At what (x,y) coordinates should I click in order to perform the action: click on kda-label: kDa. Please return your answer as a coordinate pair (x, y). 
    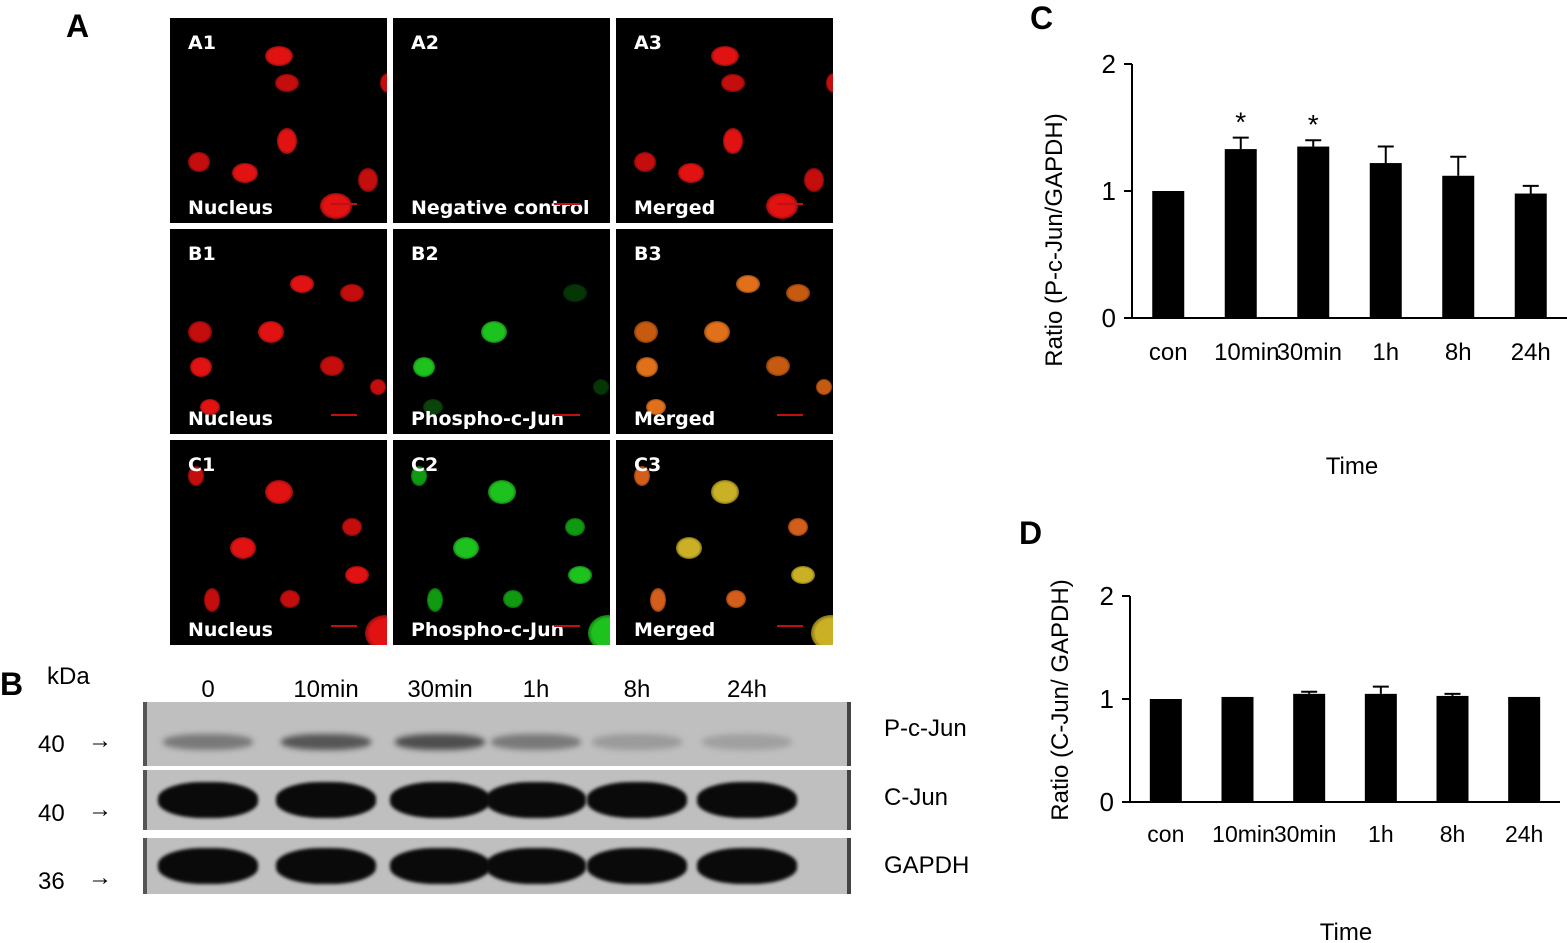
    Looking at the image, I should click on (68, 676).